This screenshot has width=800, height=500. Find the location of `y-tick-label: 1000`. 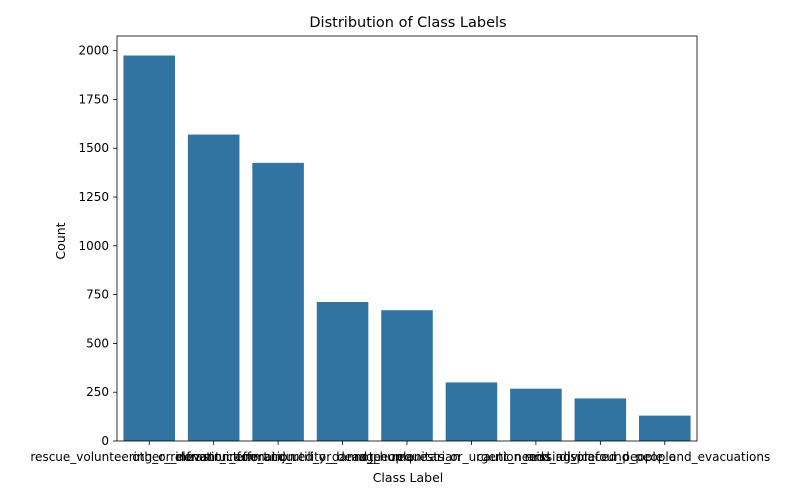

y-tick-label: 1000 is located at coordinates (93, 246).